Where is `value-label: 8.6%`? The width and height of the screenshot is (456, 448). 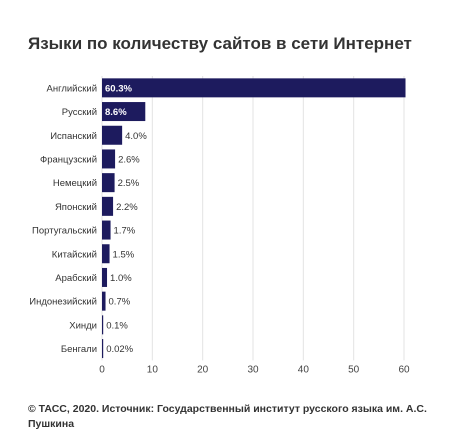 value-label: 8.6% is located at coordinates (116, 112).